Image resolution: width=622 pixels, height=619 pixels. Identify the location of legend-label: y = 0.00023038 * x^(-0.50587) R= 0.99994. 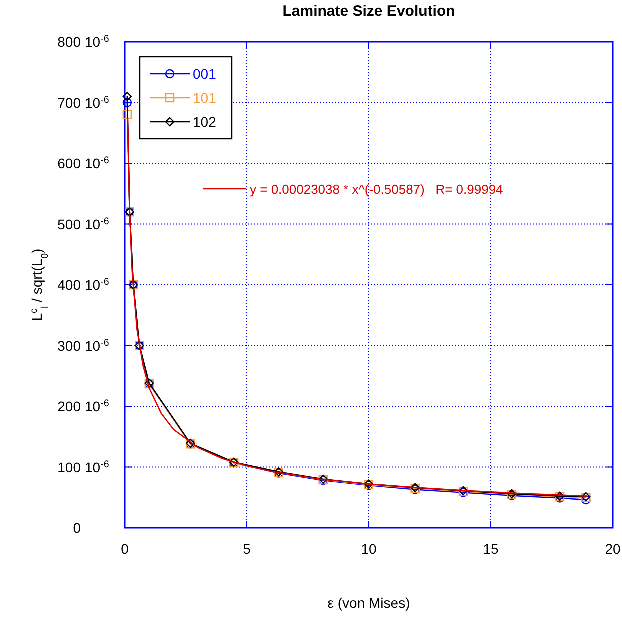
(377, 189).